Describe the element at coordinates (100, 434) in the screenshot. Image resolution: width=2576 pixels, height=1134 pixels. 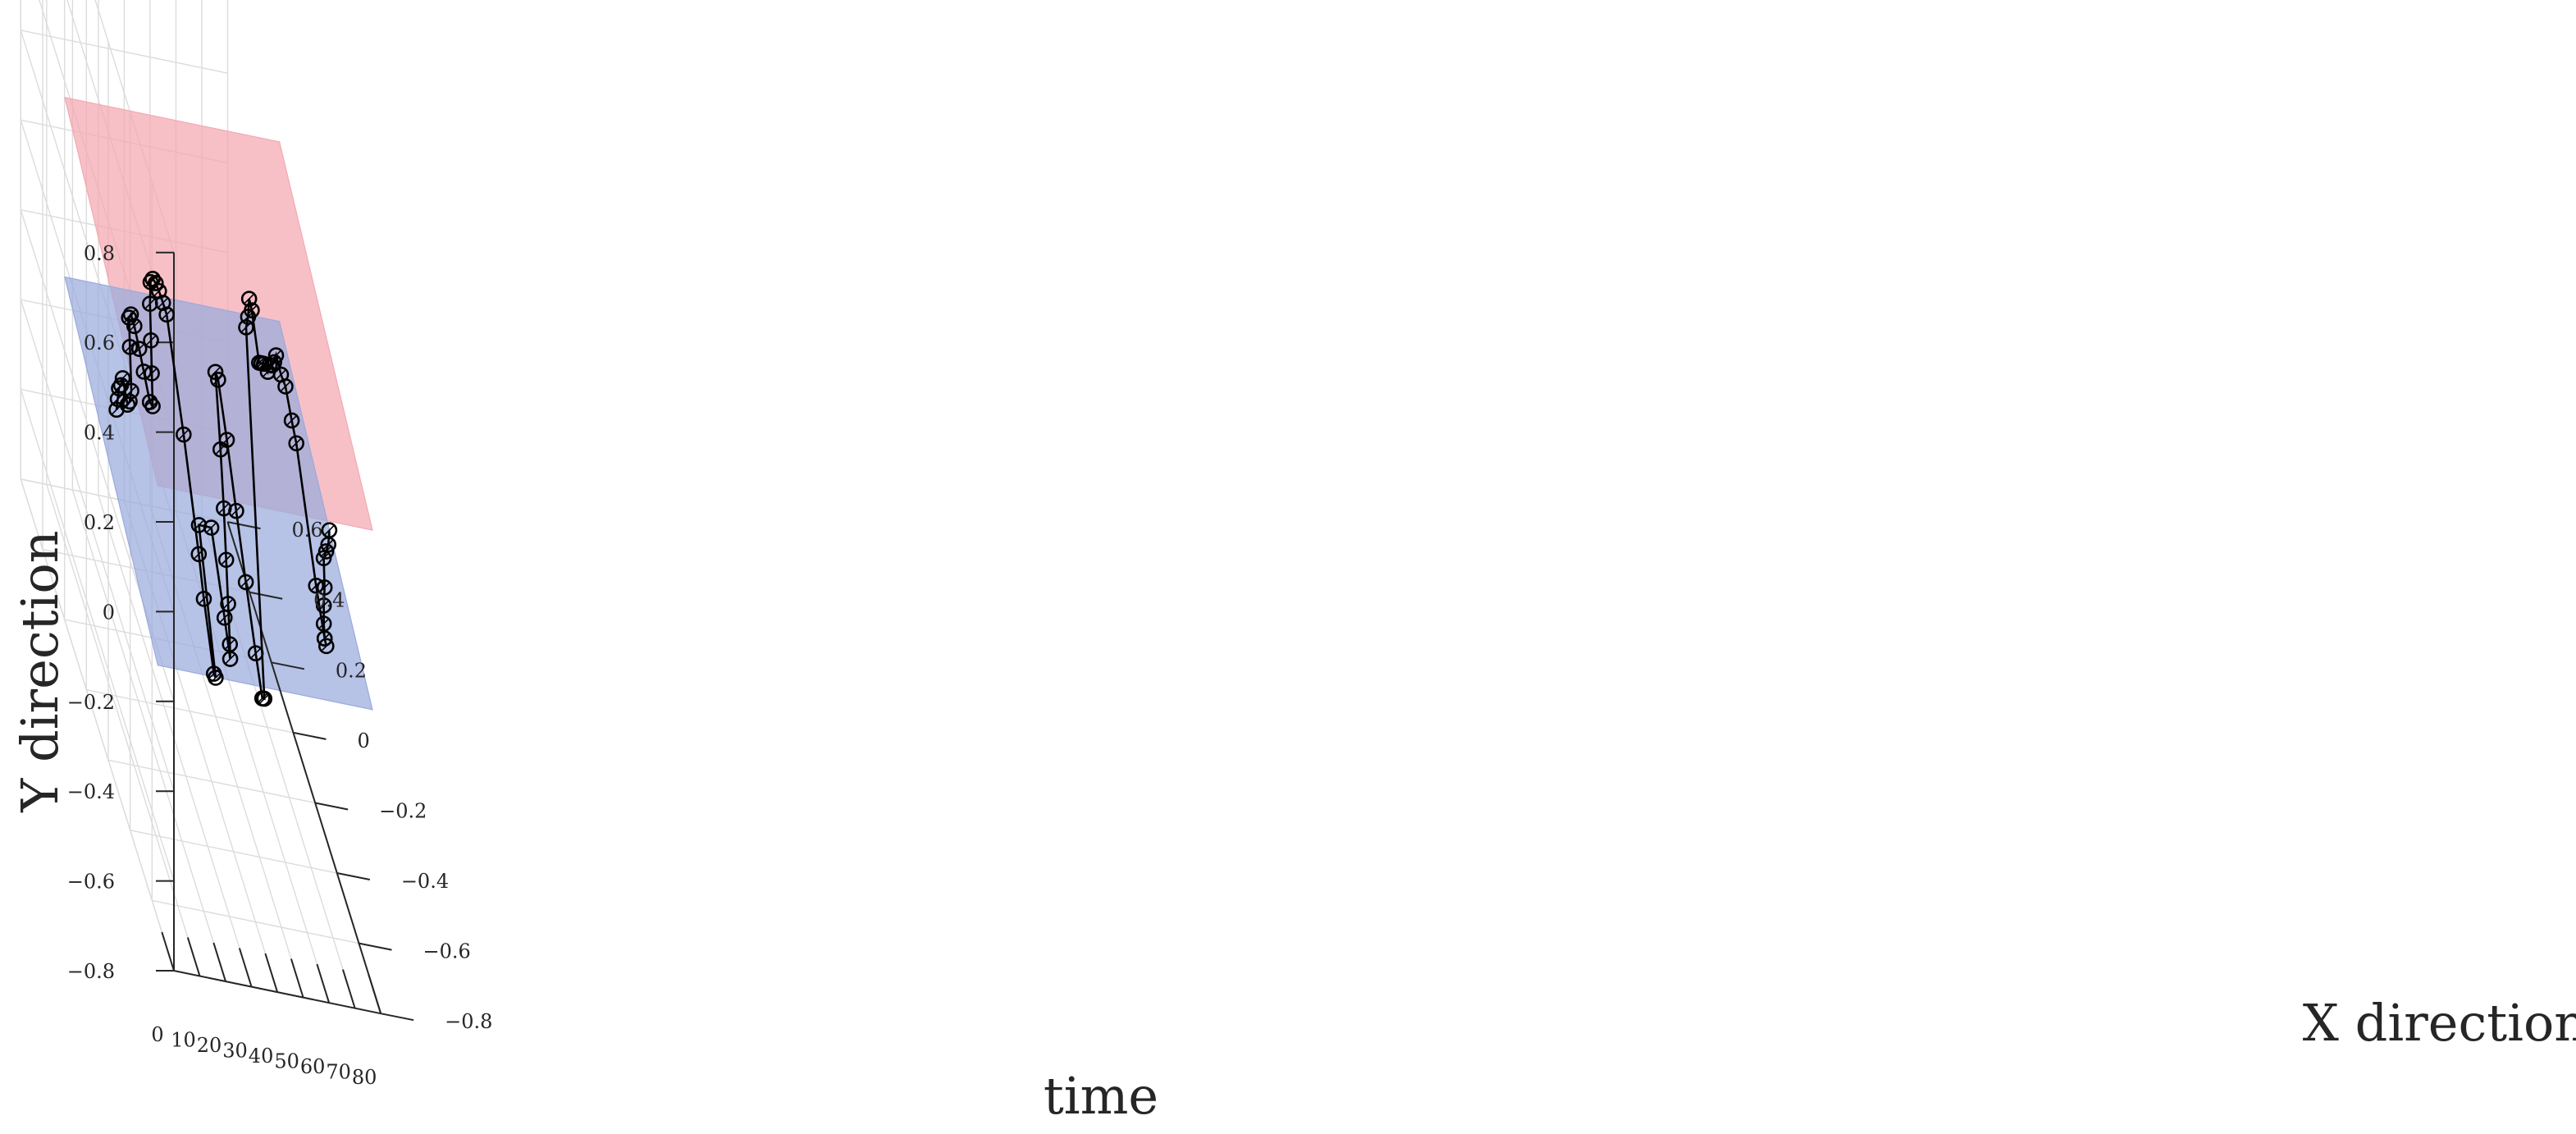
I see `y-tick-label: 0.4` at that location.